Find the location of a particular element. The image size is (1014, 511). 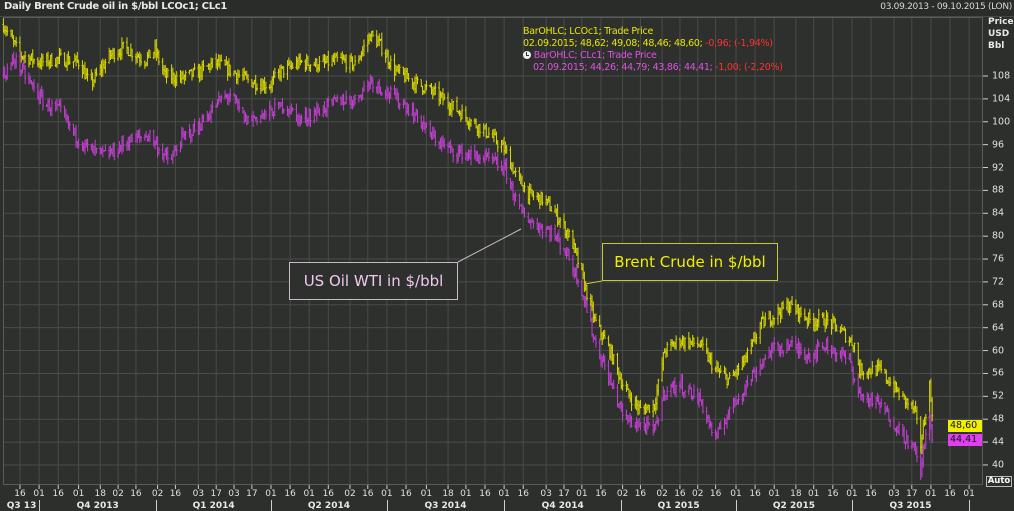

quarter-label: Q1 2015 is located at coordinates (678, 506).